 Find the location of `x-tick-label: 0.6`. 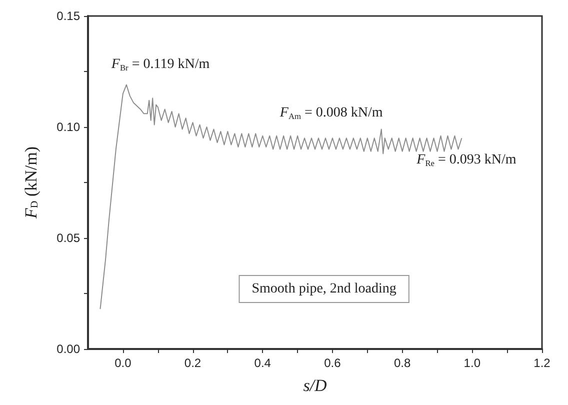

x-tick-label: 0.6 is located at coordinates (333, 363).